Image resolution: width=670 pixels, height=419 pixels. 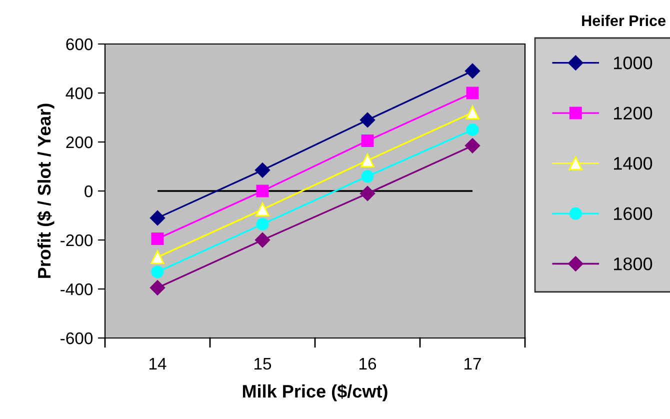 What do you see at coordinates (633, 163) in the screenshot?
I see `legend-label: 1400` at bounding box center [633, 163].